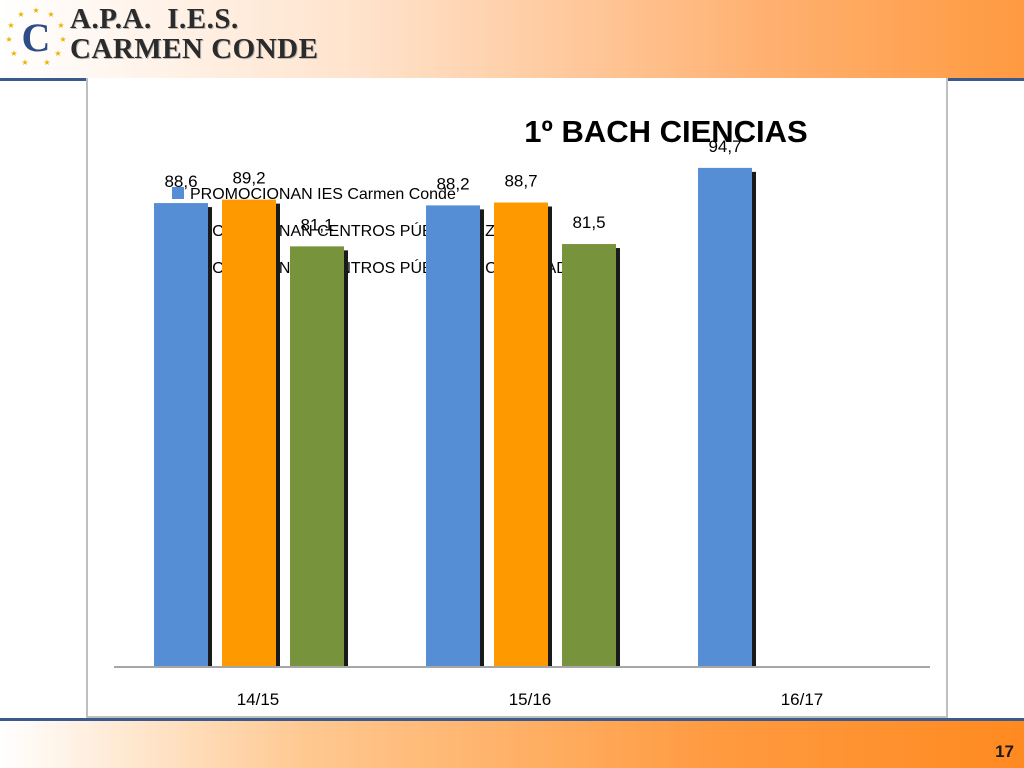 Image resolution: width=1024 pixels, height=768 pixels. What do you see at coordinates (178, 193) in the screenshot?
I see `legend-swatch` at bounding box center [178, 193].